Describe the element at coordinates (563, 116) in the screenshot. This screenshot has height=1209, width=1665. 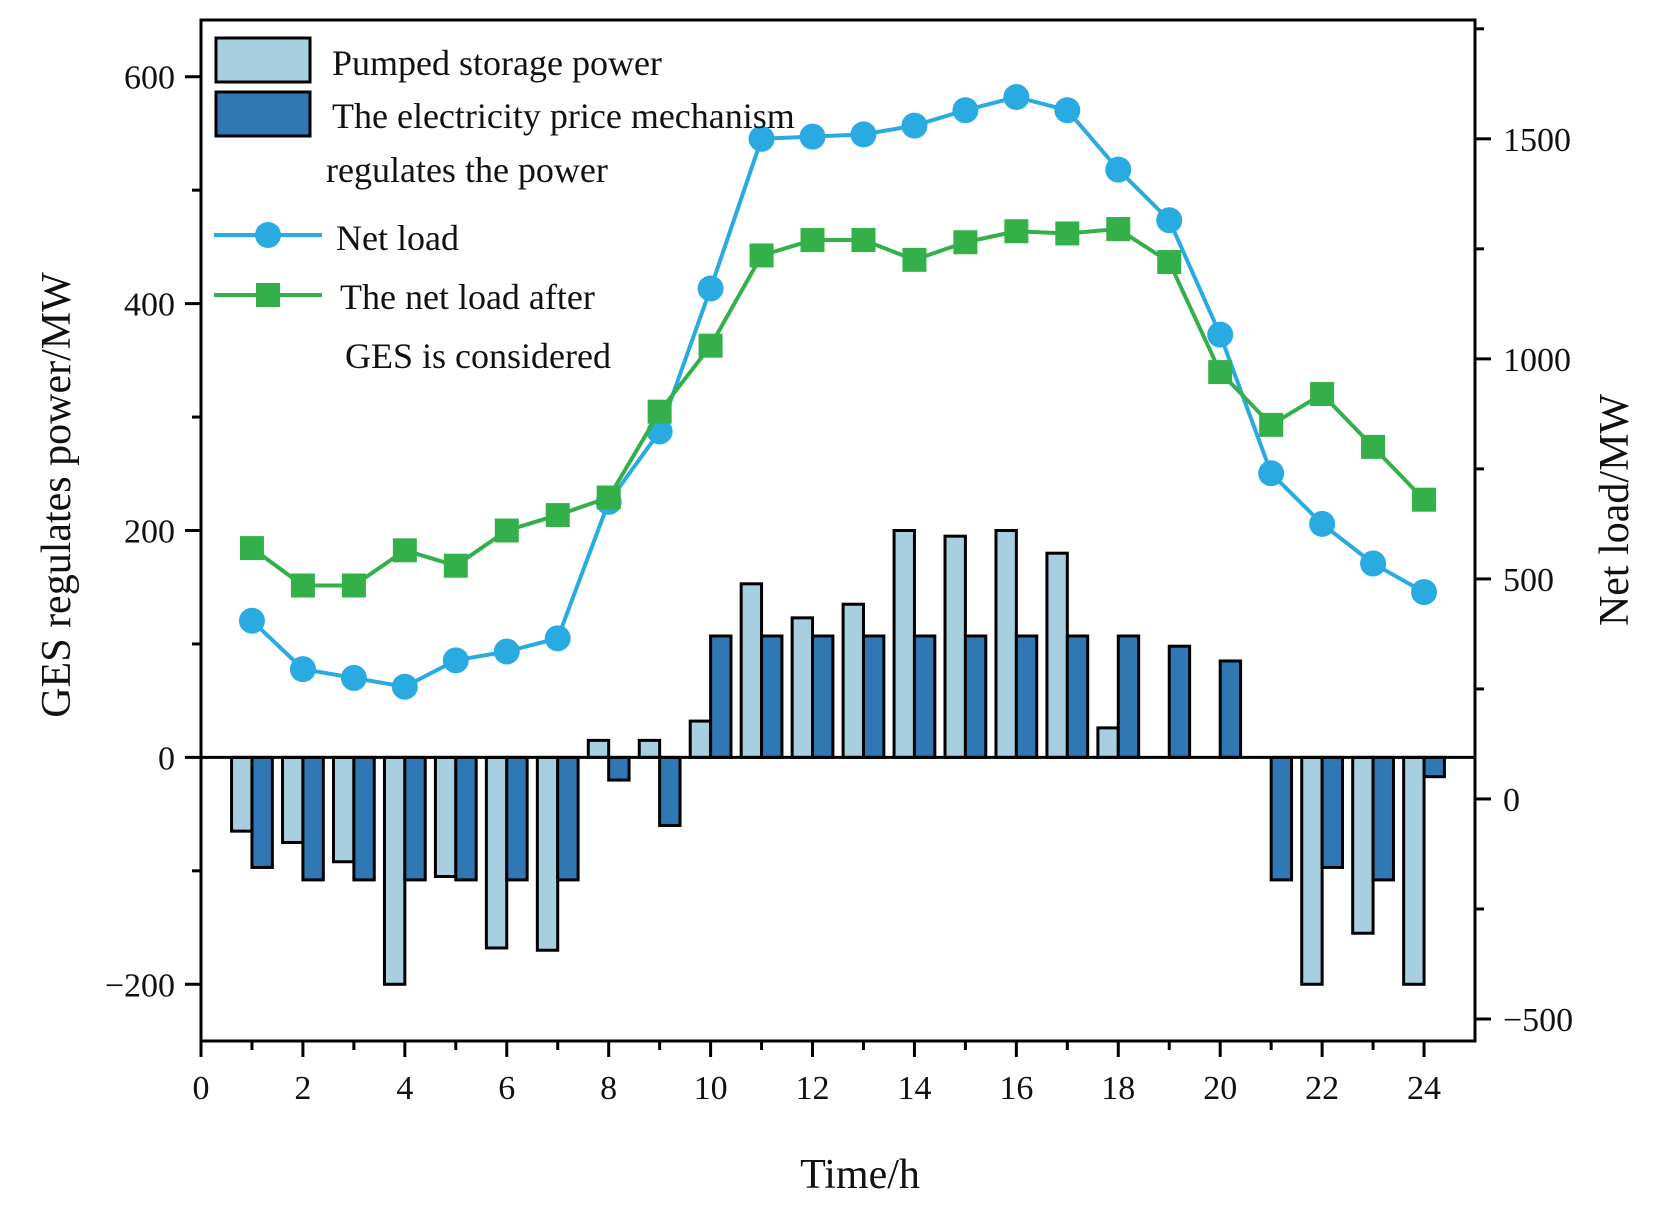
I see `legend-label-price-line1: The electricity price mechanism` at that location.